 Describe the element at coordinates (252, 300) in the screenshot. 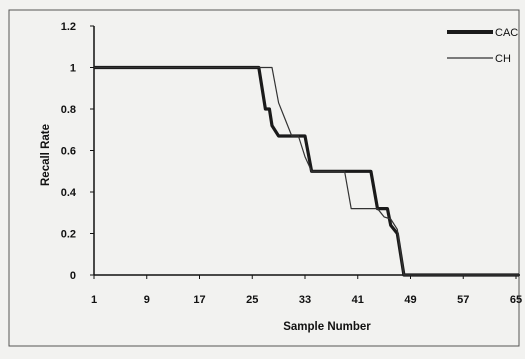

I see `x-tick-label: 25` at that location.